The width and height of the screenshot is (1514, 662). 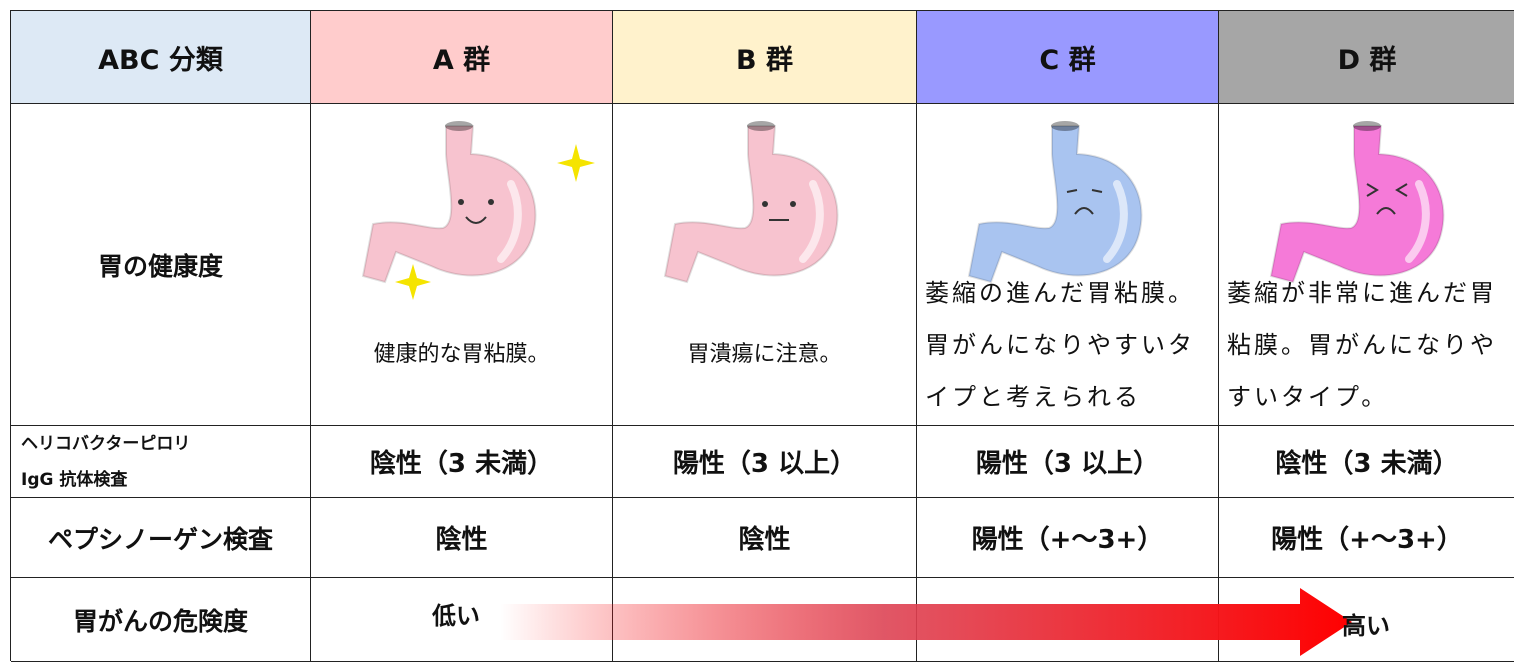 I want to click on header-title: ABC 分類, so click(x=161, y=57).